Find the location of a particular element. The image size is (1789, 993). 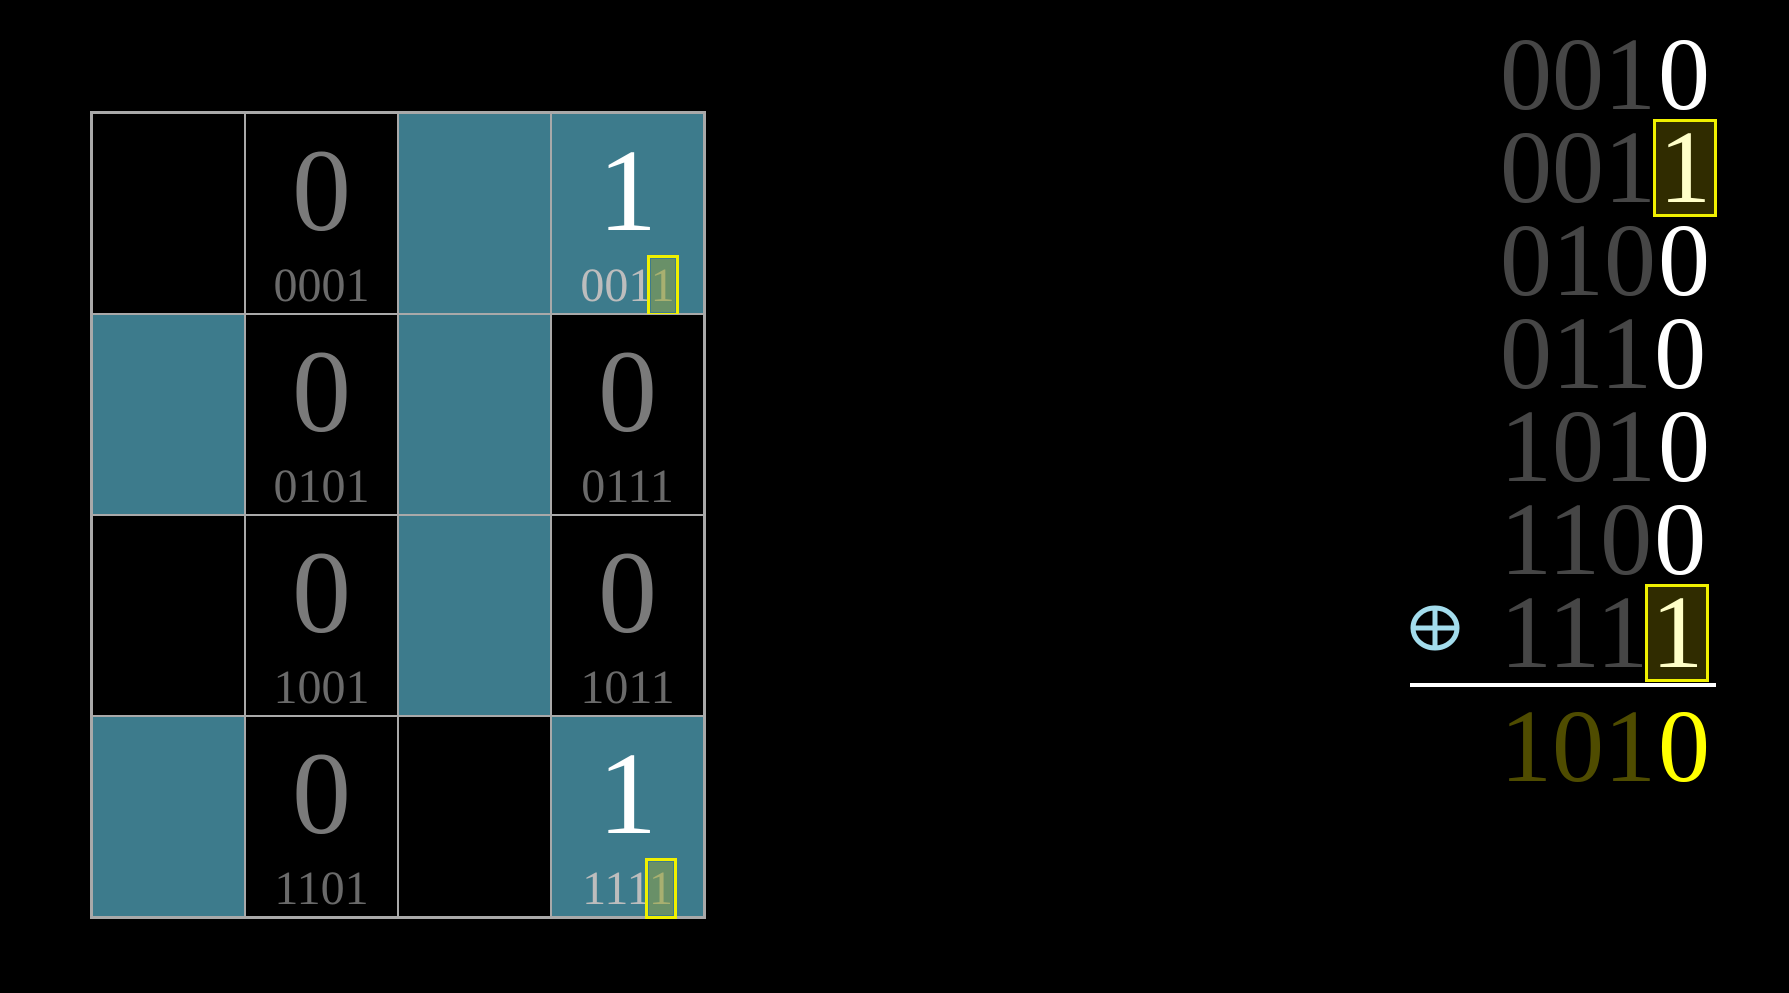

label-prefix: 001 is located at coordinates (615, 285).